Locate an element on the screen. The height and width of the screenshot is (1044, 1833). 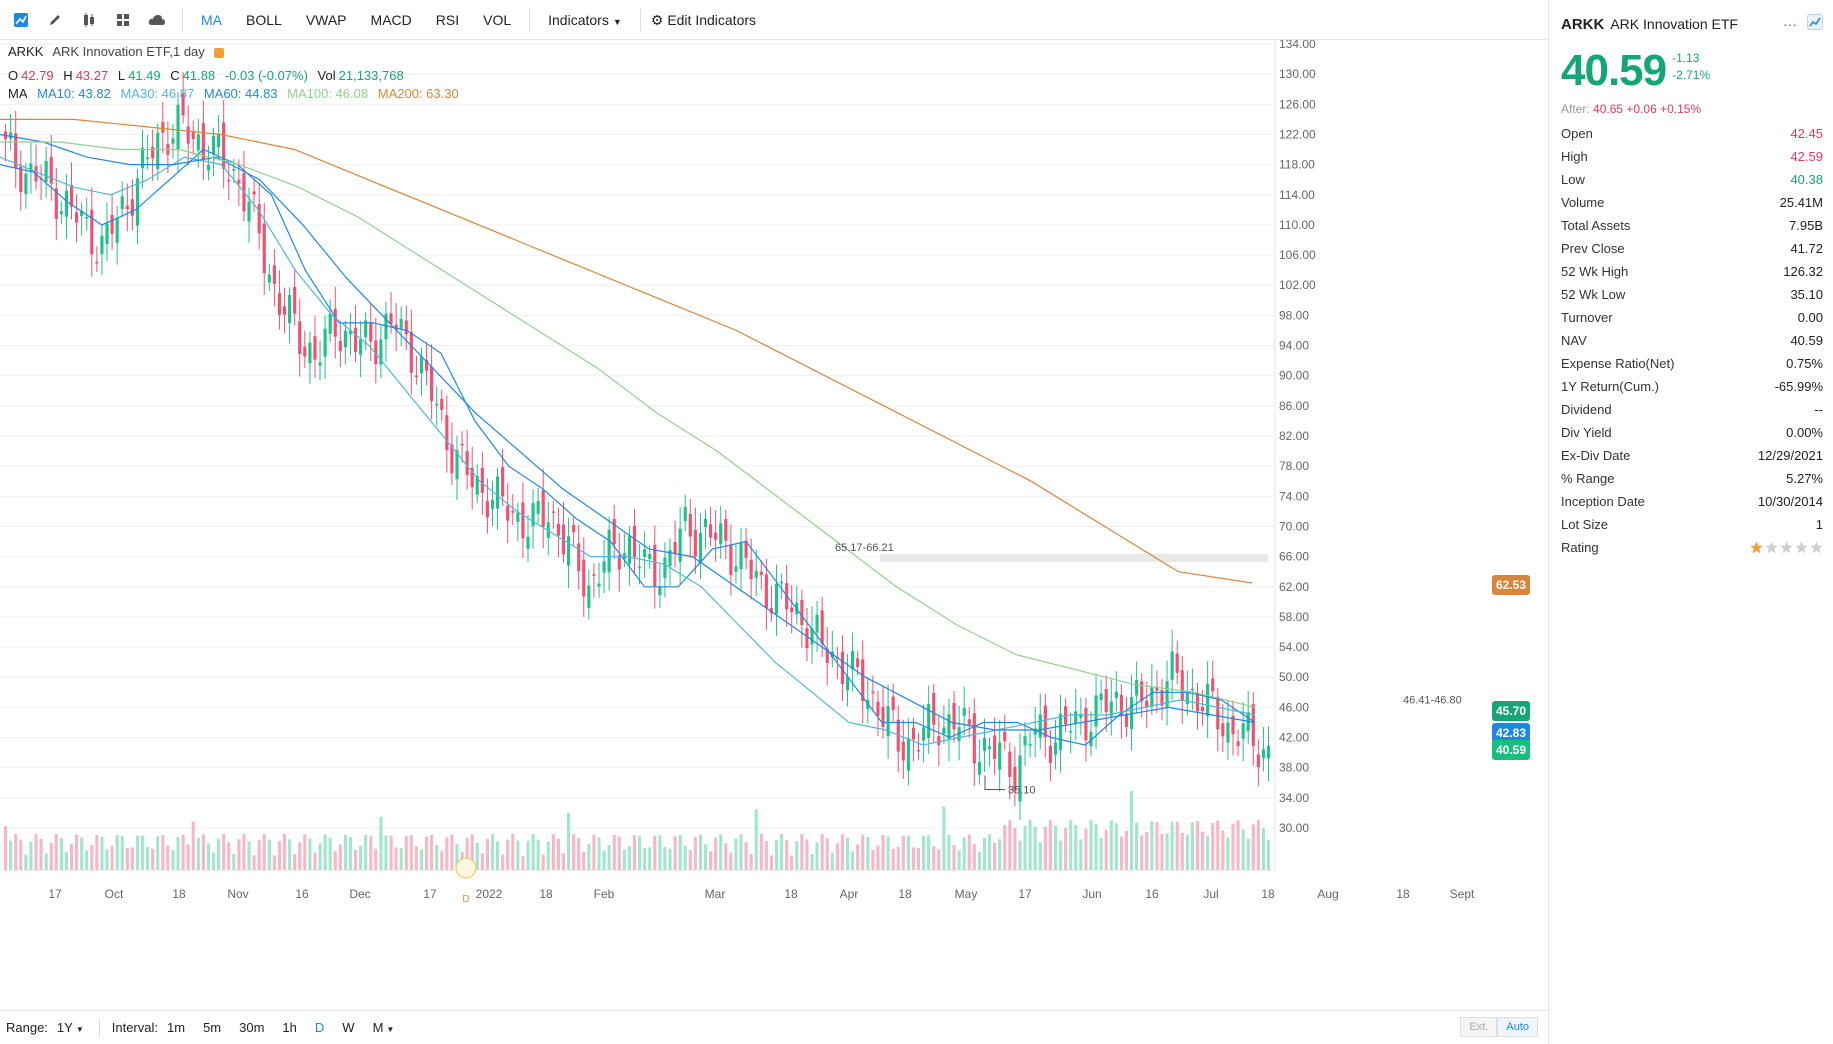
indicator-vwap: VWAP is located at coordinates (326, 19).